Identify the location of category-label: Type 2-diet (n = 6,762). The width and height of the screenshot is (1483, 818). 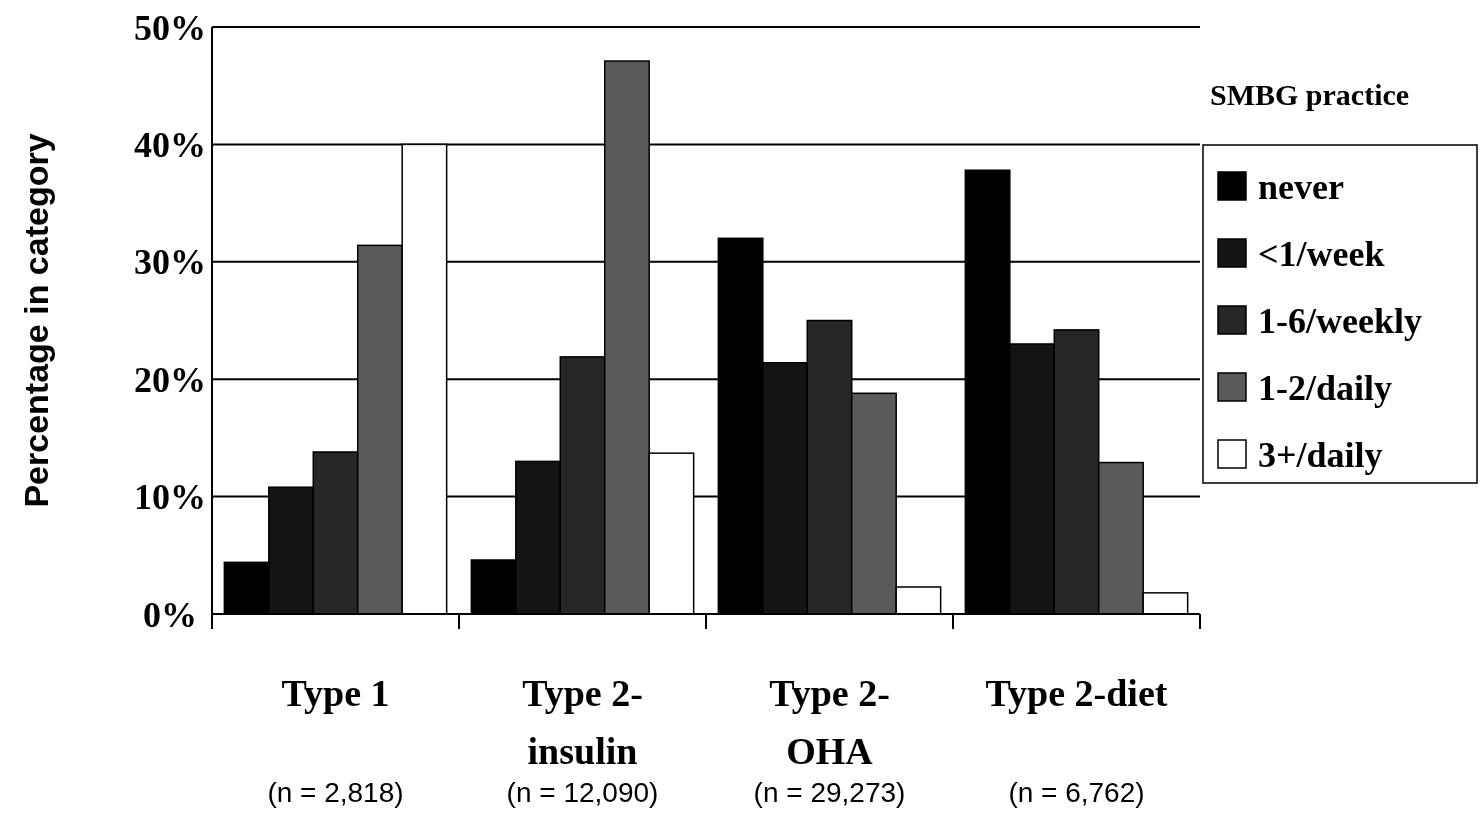
(1076, 740).